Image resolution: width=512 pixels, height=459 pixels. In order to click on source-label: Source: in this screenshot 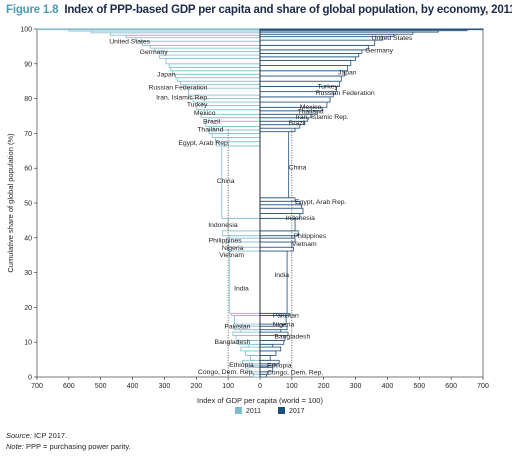, I will do `click(19, 435)`.